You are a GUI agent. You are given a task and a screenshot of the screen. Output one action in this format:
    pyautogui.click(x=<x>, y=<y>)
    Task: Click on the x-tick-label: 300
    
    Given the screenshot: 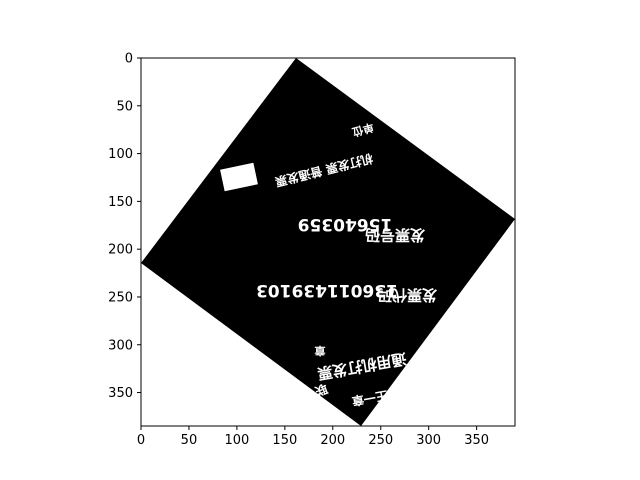 What is the action you would take?
    pyautogui.click(x=428, y=440)
    